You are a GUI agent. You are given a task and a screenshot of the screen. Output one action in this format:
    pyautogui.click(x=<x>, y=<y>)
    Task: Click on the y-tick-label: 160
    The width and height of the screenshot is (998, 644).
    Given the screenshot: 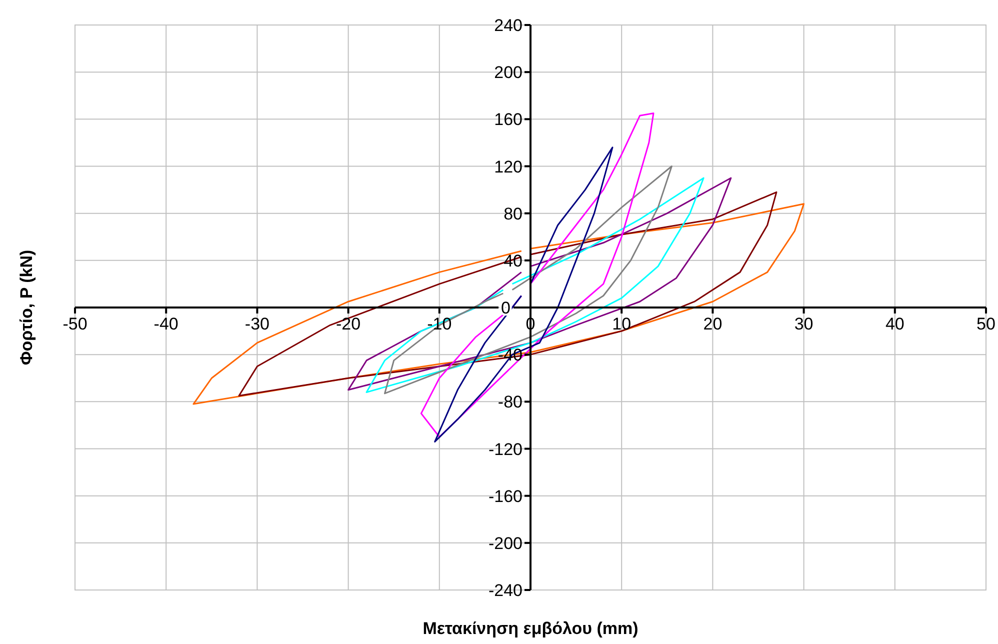 What is the action you would take?
    pyautogui.click(x=508, y=120)
    